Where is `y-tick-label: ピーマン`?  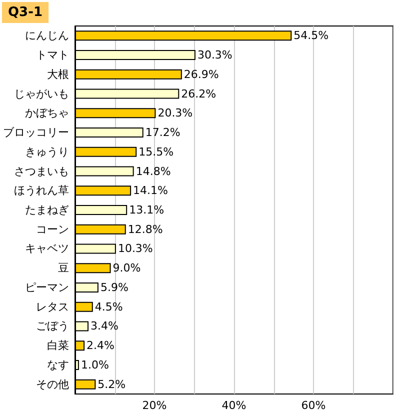
y-tick-label: ピーマン is located at coordinates (47, 287).